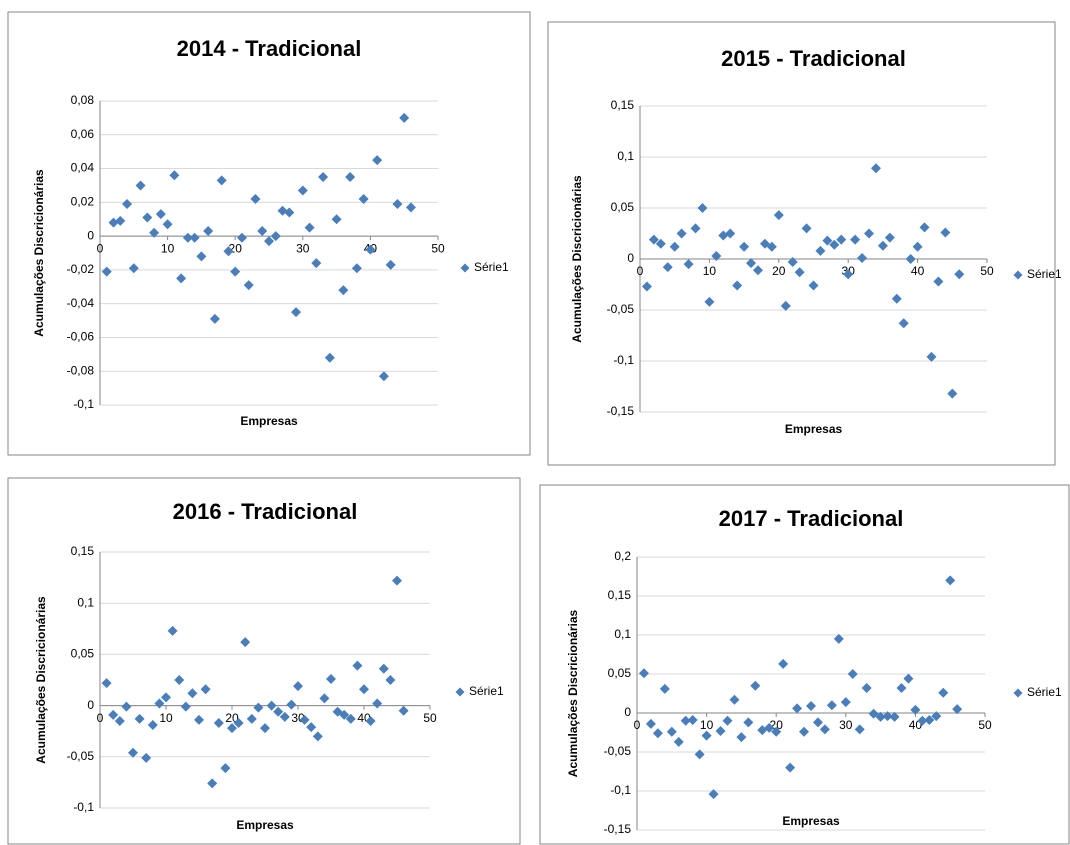  Describe the element at coordinates (623, 207) in the screenshot. I see `y-tick-label: 0,05` at that location.